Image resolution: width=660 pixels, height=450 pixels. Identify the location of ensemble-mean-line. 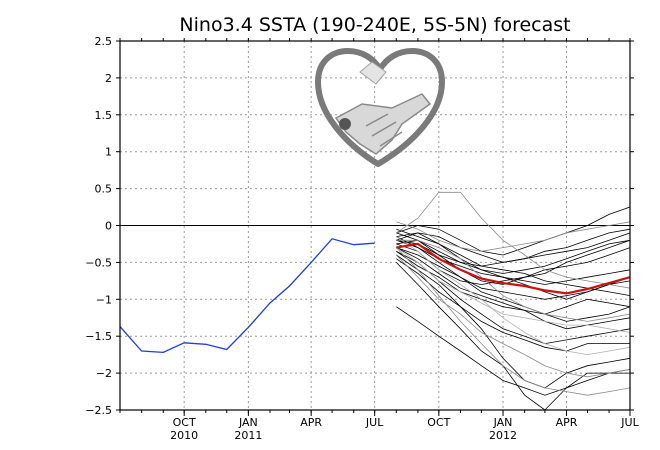
(513, 268).